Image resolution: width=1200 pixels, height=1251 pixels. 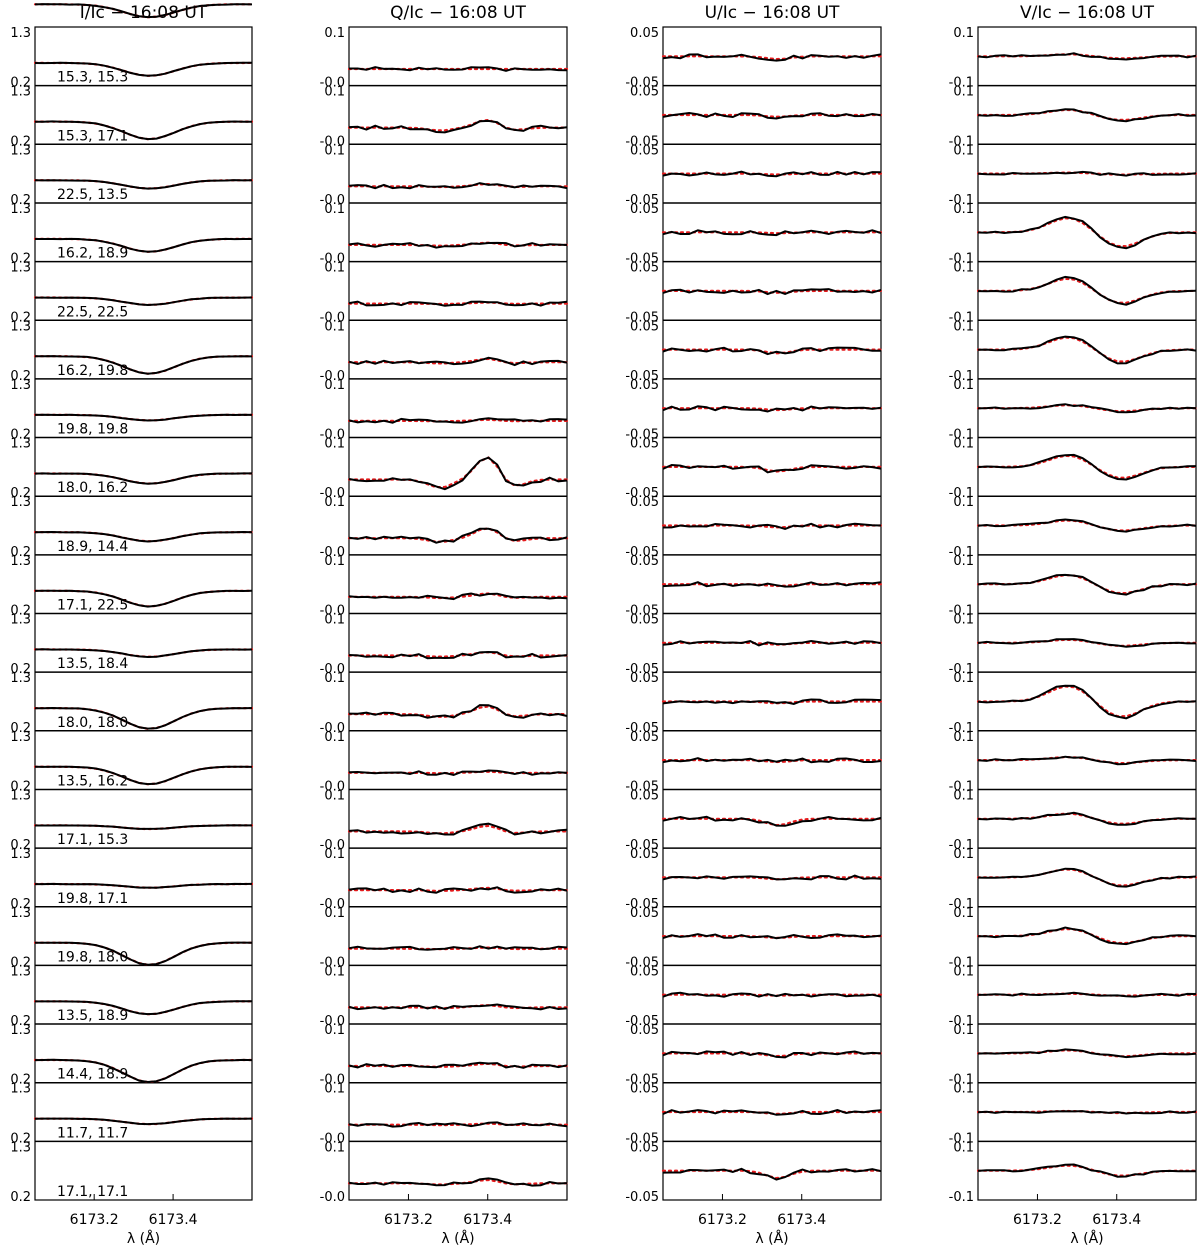 What do you see at coordinates (92, 1075) in the screenshot?
I see `panel-annotation: 14.4, 18.9` at bounding box center [92, 1075].